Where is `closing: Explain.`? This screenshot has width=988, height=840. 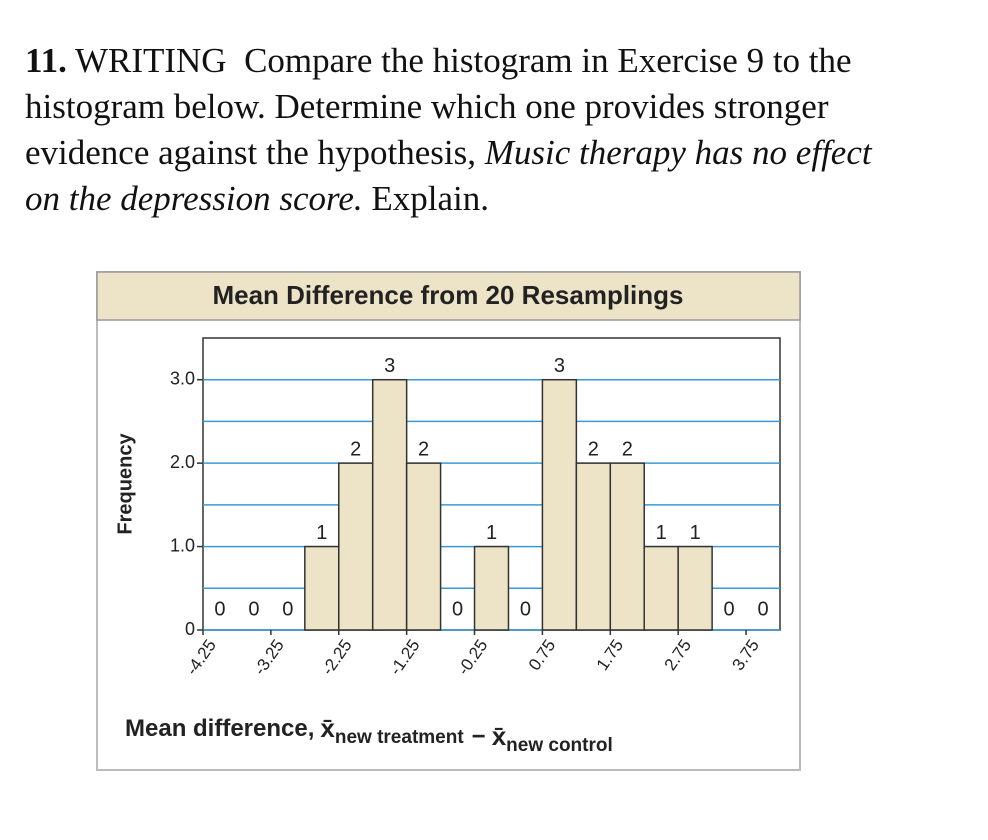
closing: Explain. is located at coordinates (430, 198).